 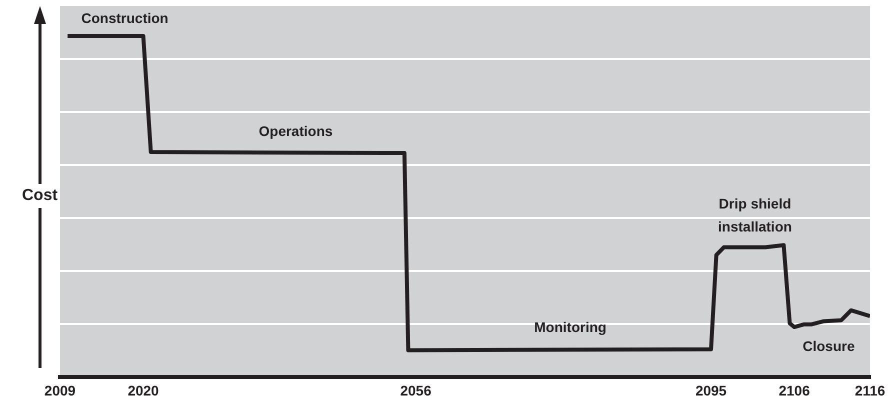 What do you see at coordinates (794, 390) in the screenshot?
I see `x-tick-label: 2106` at bounding box center [794, 390].